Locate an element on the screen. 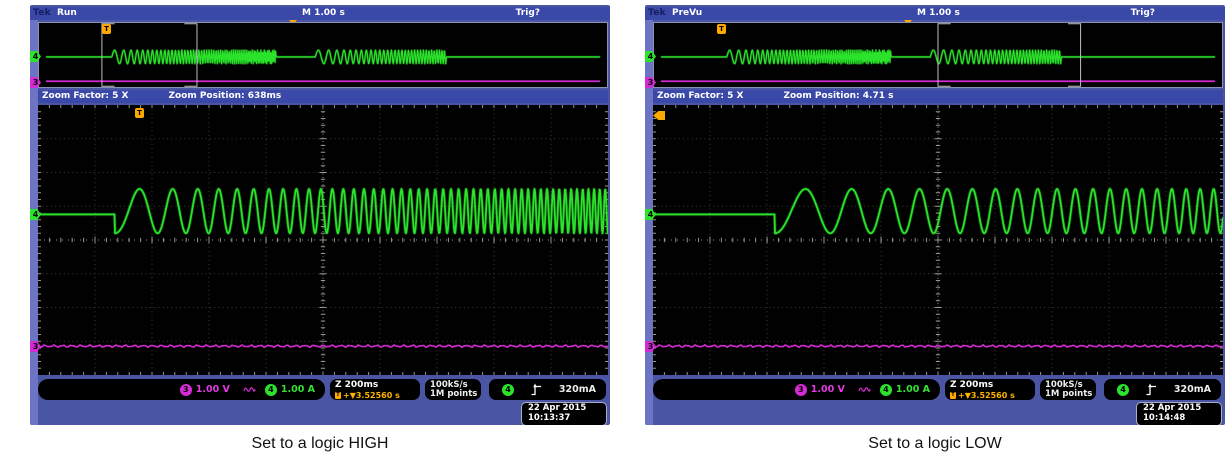 The width and height of the screenshot is (1230, 461). acquisition-status: Run is located at coordinates (67, 13).